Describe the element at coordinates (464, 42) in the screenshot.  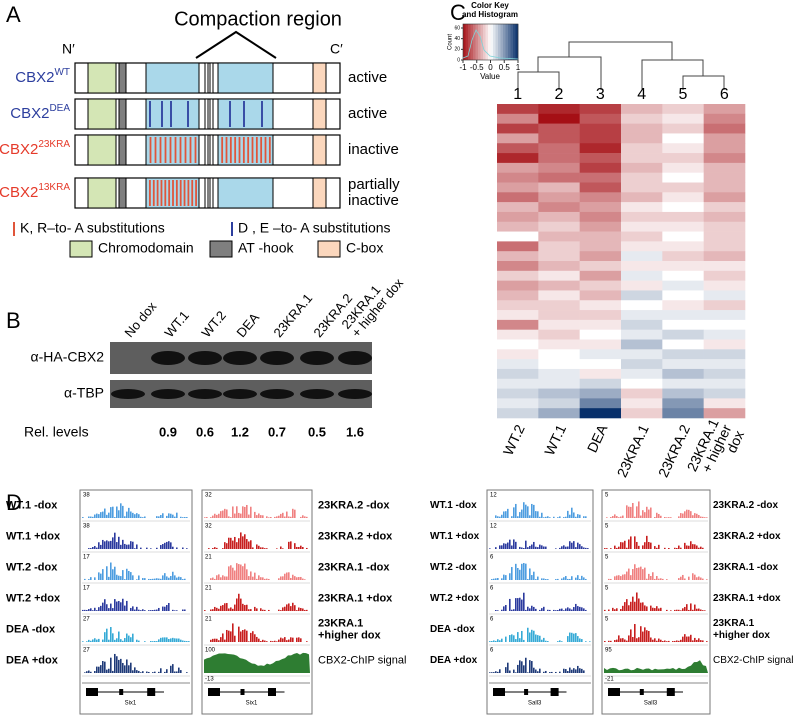
I see `key-swatch` at that location.